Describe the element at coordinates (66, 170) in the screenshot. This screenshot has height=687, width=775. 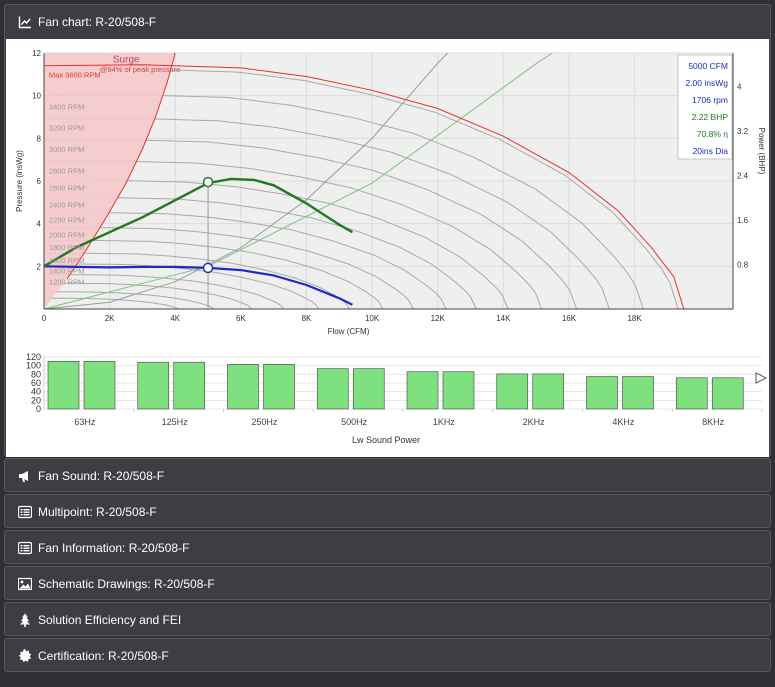
I see `rpm-label: 2800 RPM` at that location.